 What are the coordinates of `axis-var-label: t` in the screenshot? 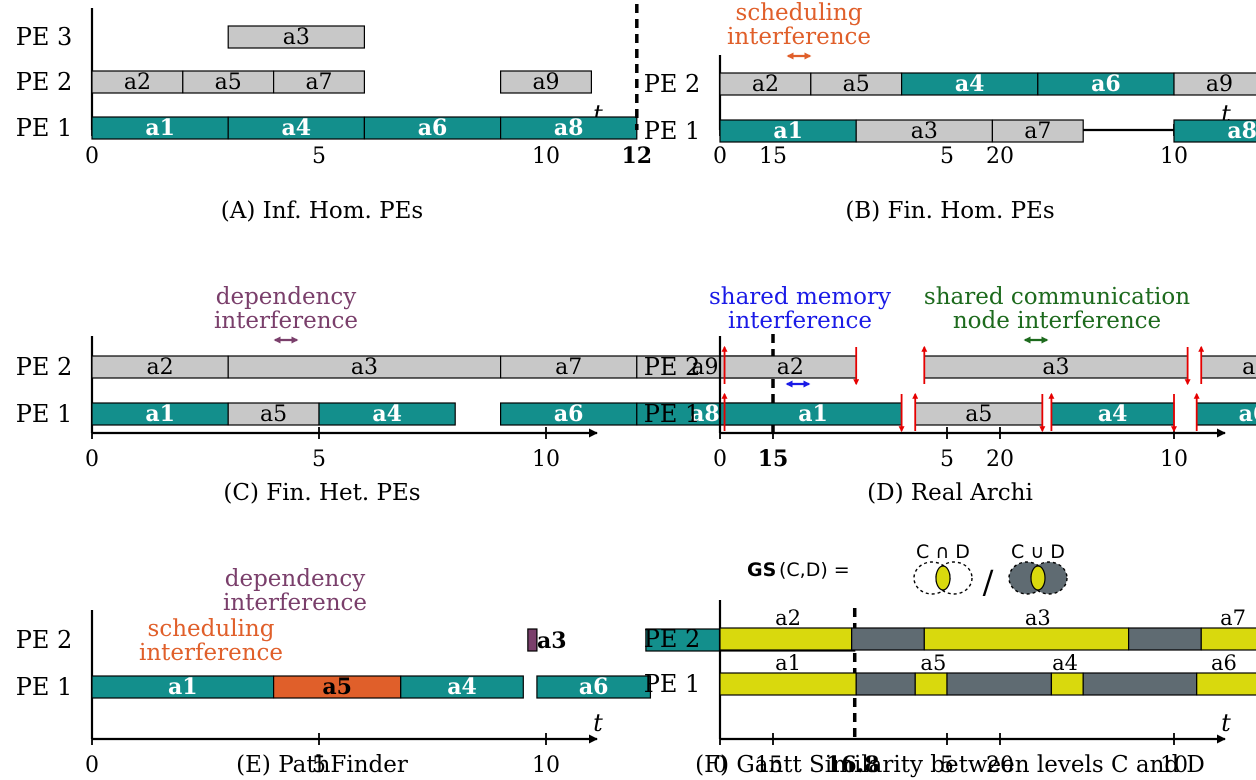 It's located at (1226, 723).